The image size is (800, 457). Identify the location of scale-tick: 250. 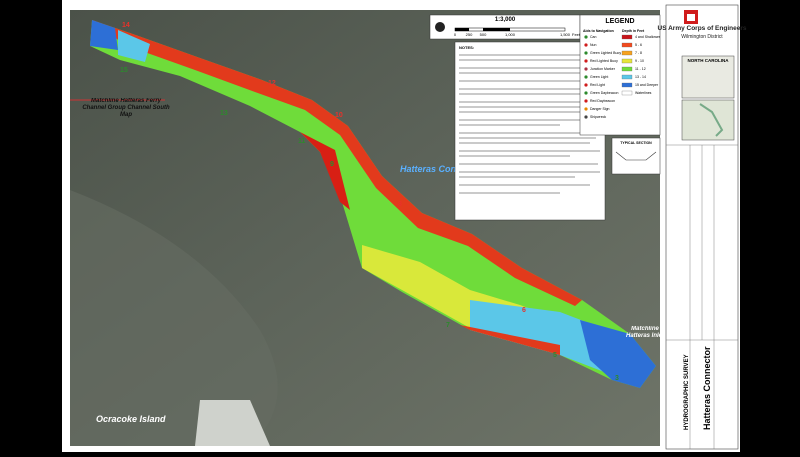
(469, 34).